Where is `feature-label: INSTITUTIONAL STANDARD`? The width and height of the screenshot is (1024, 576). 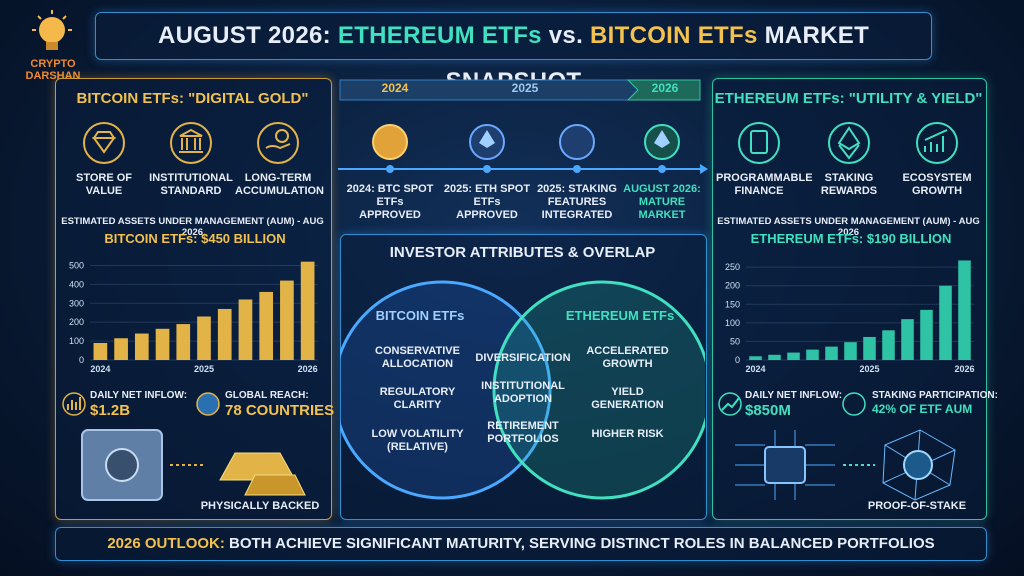 feature-label: INSTITUTIONAL STANDARD is located at coordinates (191, 184).